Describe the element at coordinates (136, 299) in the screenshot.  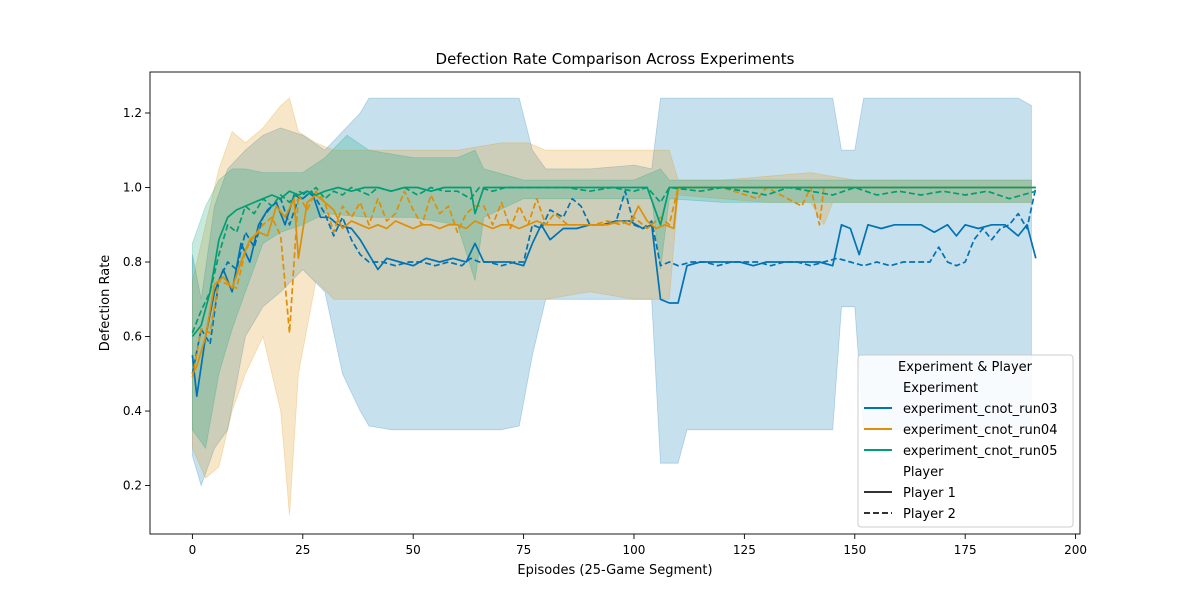
I see `y-axis: 0.2 0.4 0.6 0.8 1.0 1.2` at that location.